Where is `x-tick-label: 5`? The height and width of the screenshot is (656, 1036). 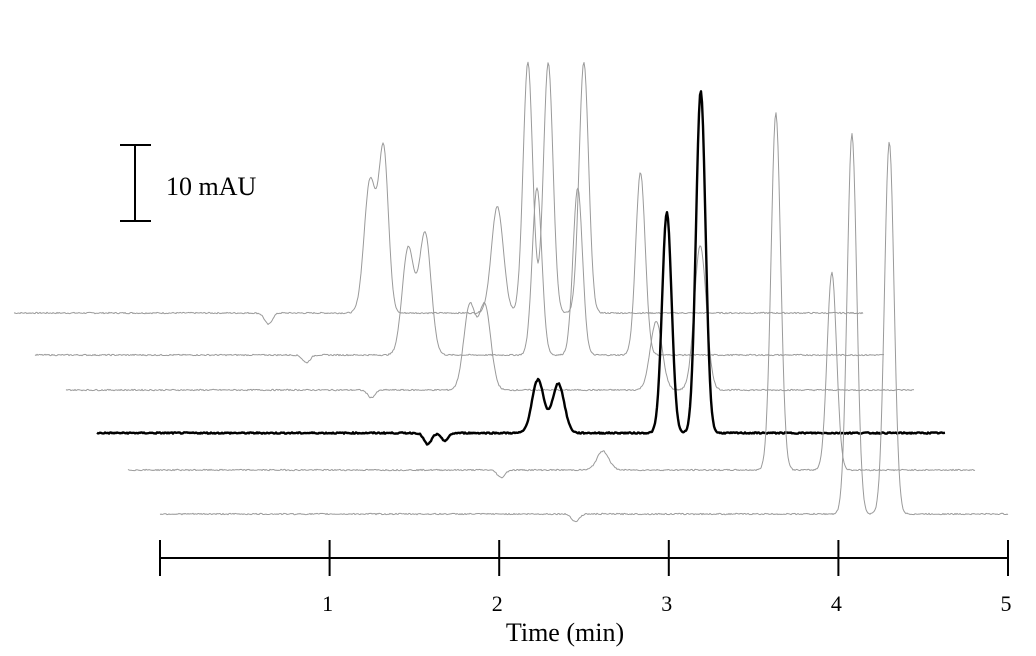
x-tick-label: 5 is located at coordinates (1006, 603).